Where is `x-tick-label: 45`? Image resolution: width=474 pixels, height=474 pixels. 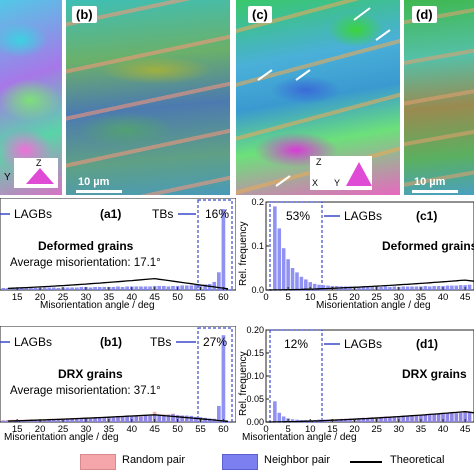
x-tick-label: 45 is located at coordinates (465, 429).